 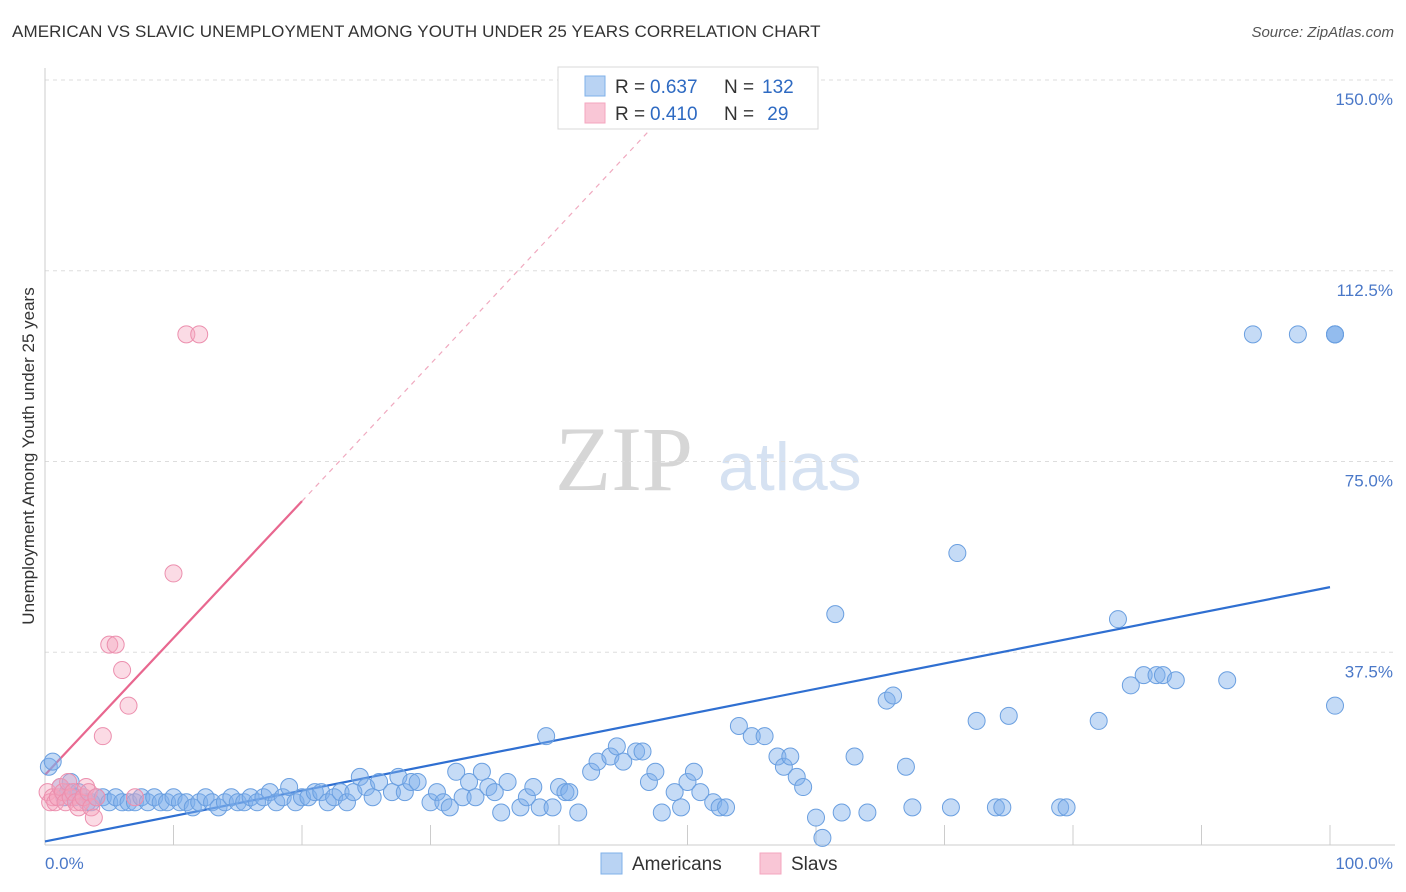 I want to click on legend-bottom-slavs: Slavs, so click(x=814, y=864).